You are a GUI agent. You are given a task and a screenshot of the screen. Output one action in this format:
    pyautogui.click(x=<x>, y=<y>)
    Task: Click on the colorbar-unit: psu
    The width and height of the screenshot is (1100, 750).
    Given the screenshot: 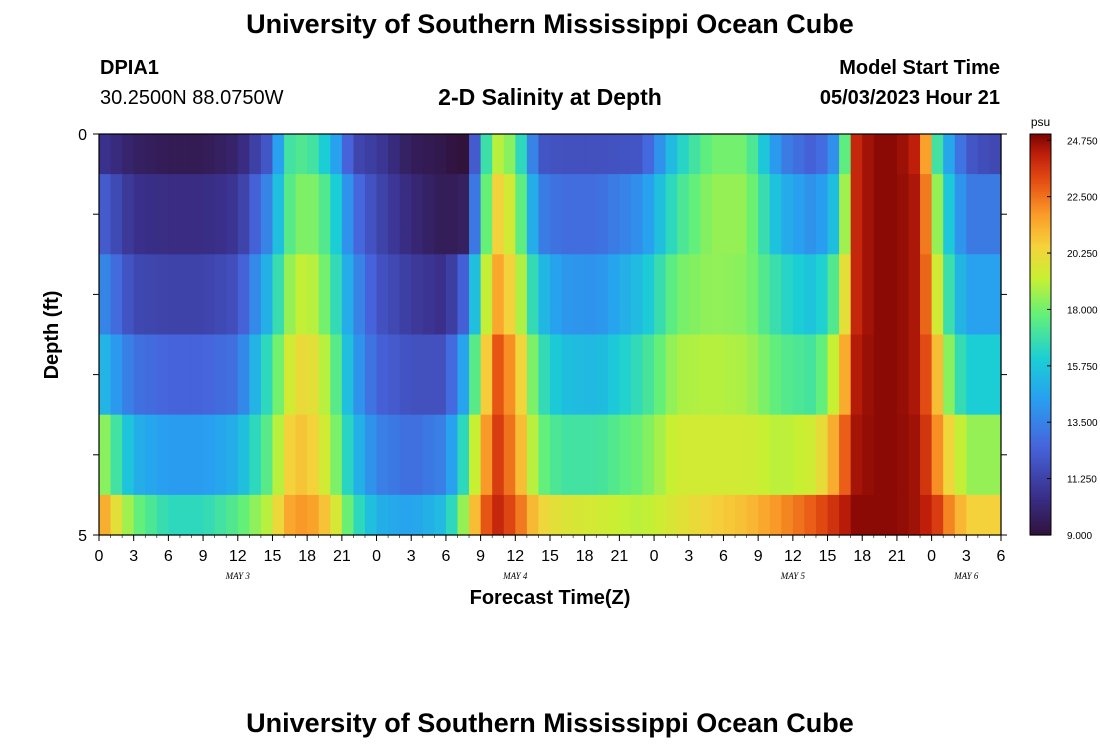 What is the action you would take?
    pyautogui.click(x=1040, y=122)
    